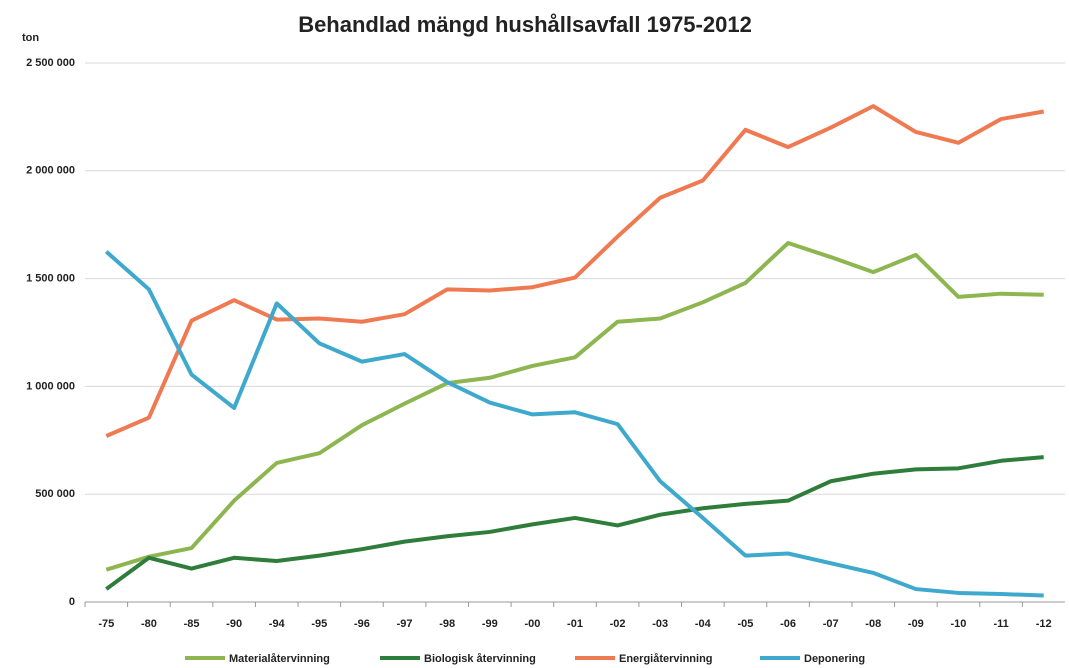  What do you see at coordinates (788, 624) in the screenshot?
I see `x-tick-label: -06` at bounding box center [788, 624].